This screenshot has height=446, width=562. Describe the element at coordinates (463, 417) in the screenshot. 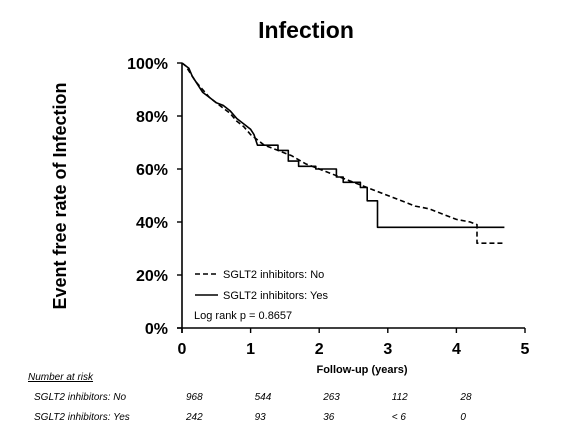

I see `risk-value: 0` at that location.